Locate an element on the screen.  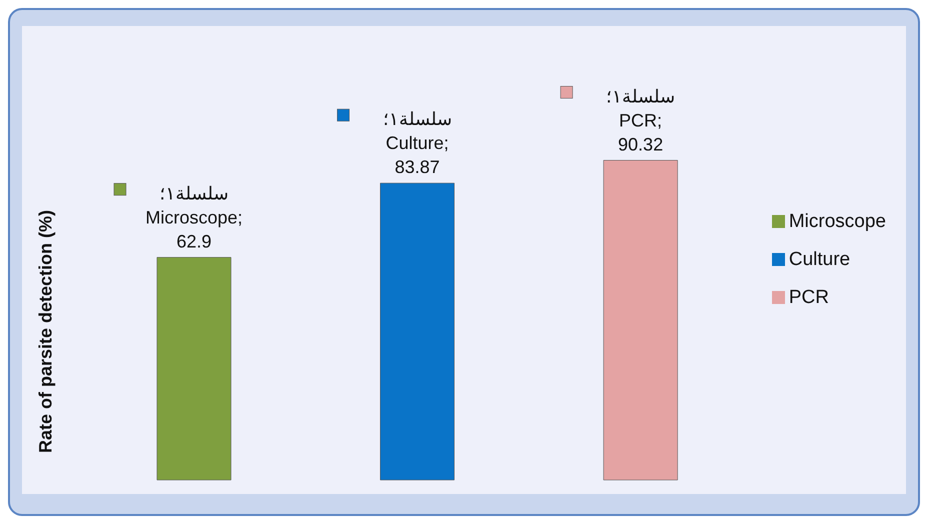
y-axis-title: Rate of parsite detection (%) is located at coordinates (45, 331).